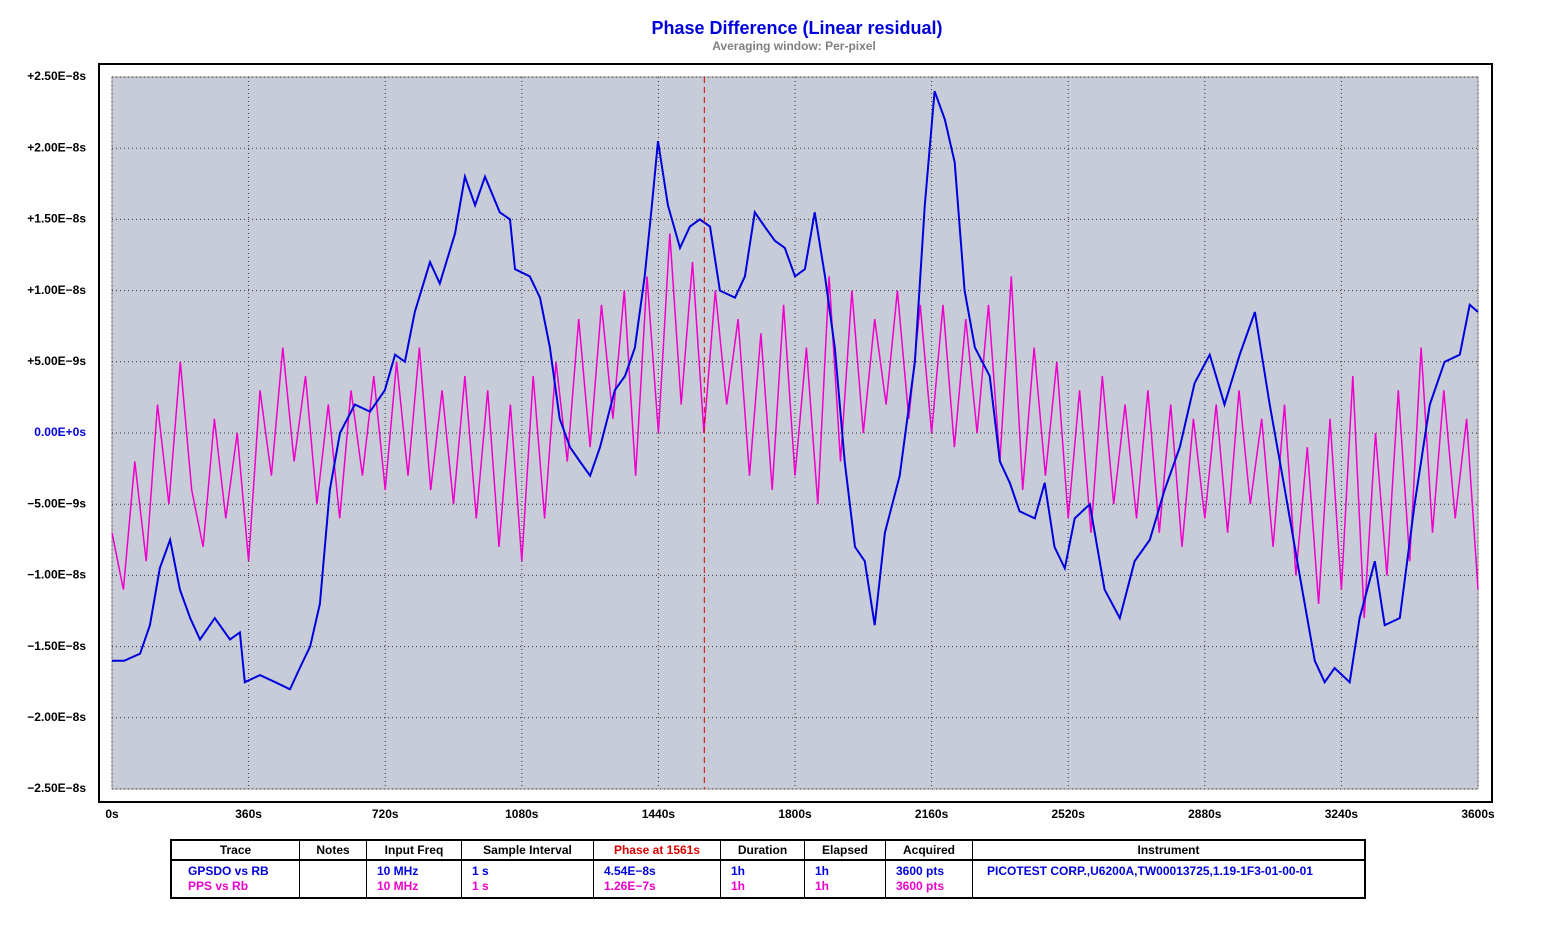 This screenshot has height=928, width=1541. I want to click on x-tick-label: 720s, so click(385, 814).